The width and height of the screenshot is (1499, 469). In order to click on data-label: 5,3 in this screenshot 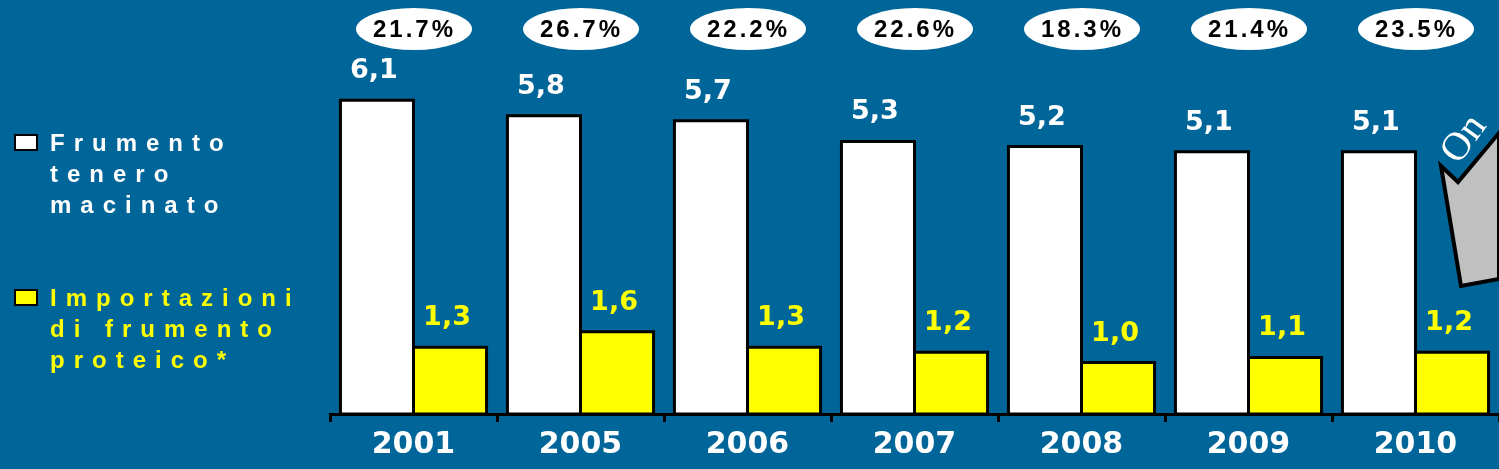, I will do `click(875, 110)`.